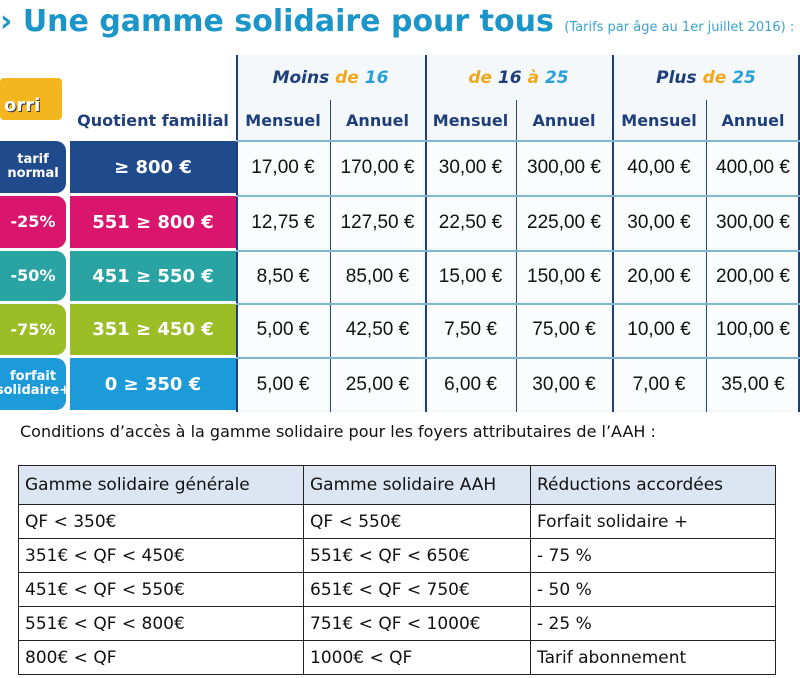 This screenshot has height=678, width=800. I want to click on price-cell: 85,00 €, so click(377, 276).